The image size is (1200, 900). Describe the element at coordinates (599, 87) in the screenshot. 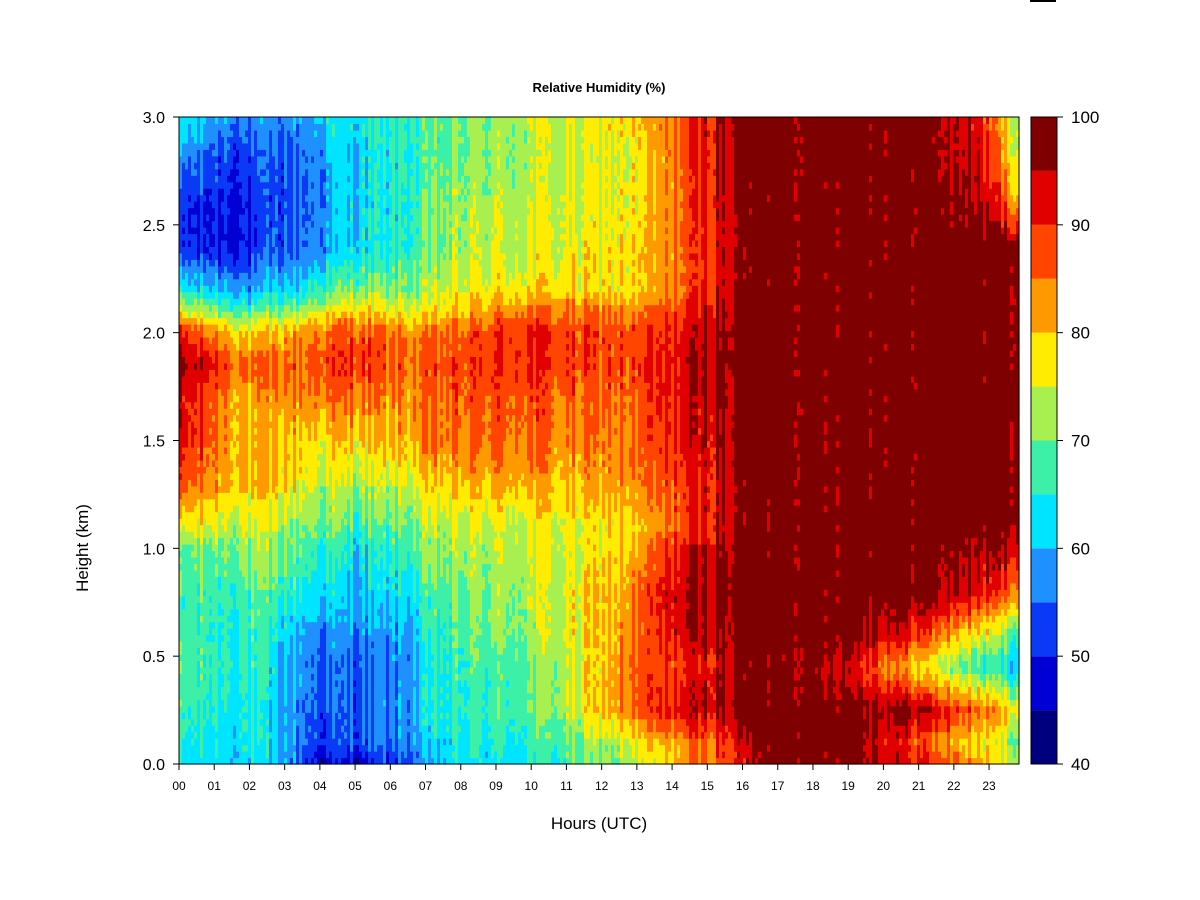

I see `chart-title: Relative Humidity (%)` at that location.